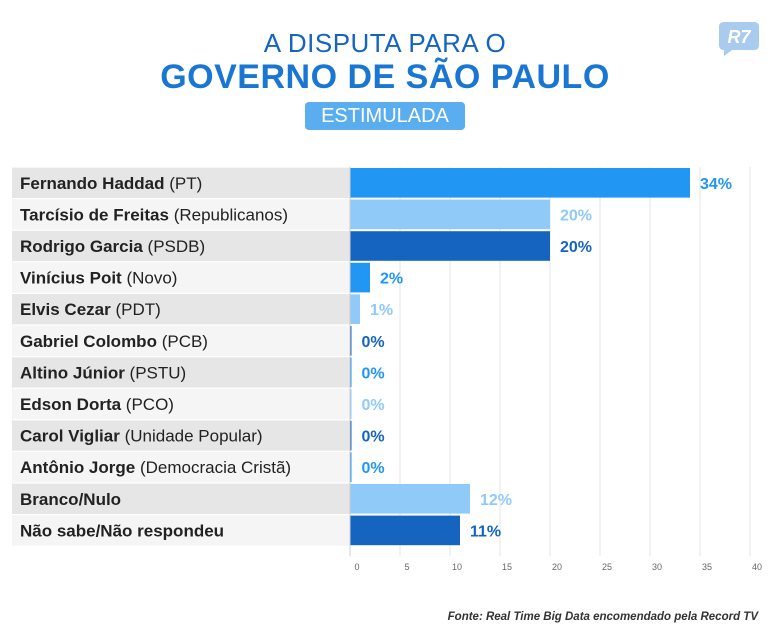 Image resolution: width=770 pixels, height=636 pixels. Describe the element at coordinates (77, 467) in the screenshot. I see `candidate-name: Antônio Jorge` at that location.